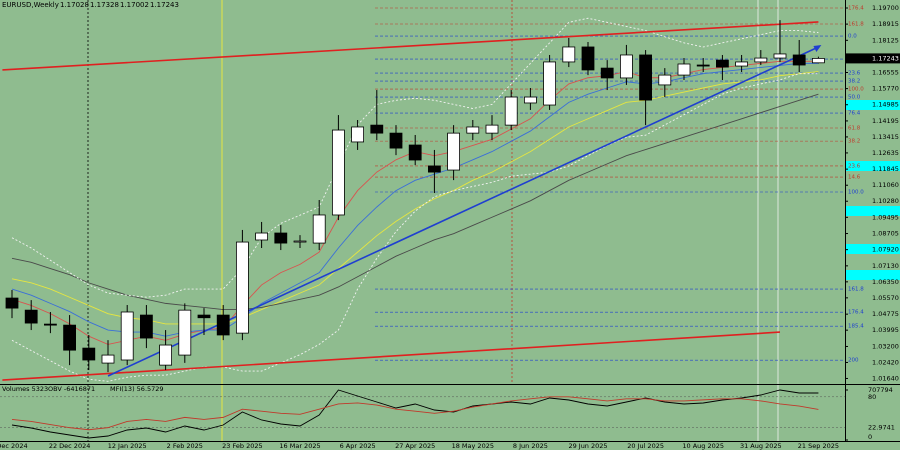  I want to click on current-price: 1.17243, so click(885, 58).